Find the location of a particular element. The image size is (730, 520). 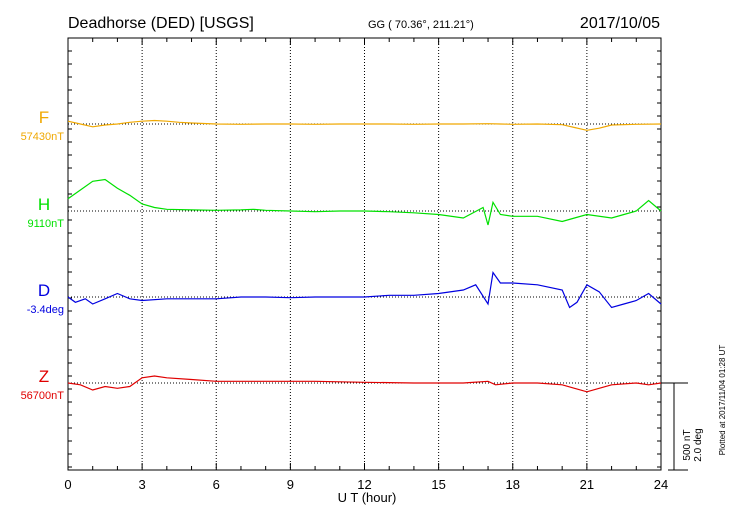

series-labels: F 57430nT H 9110nT D -3.4deg Z 56700nT is located at coordinates (43, 255).